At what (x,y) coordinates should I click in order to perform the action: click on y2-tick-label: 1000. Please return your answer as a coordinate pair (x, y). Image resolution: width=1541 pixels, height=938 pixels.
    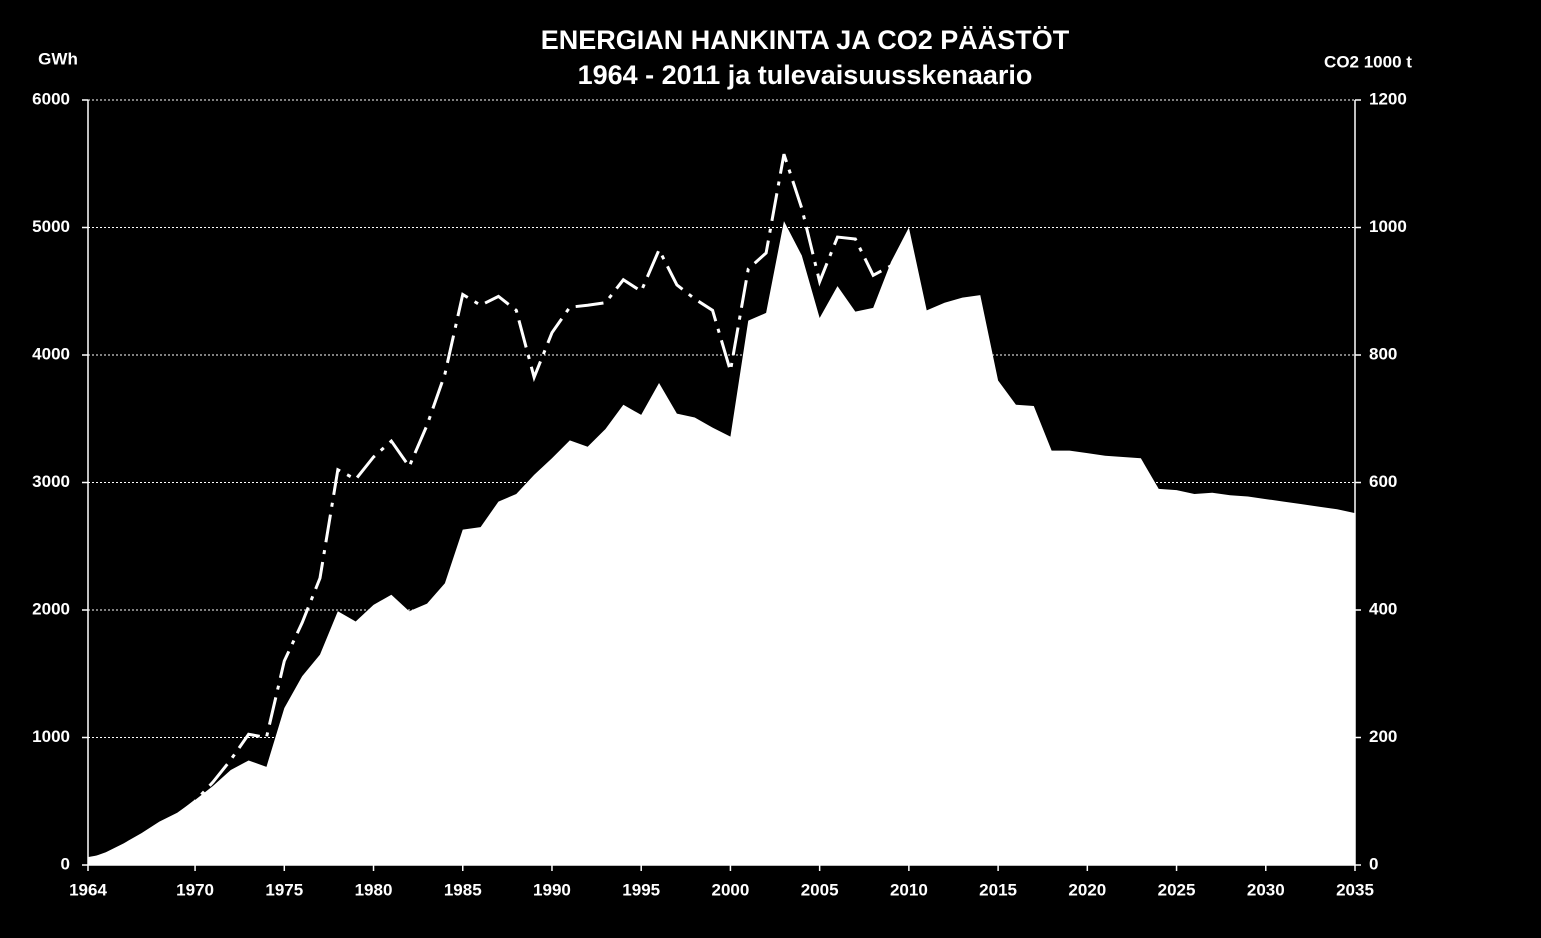
    Looking at the image, I should click on (1388, 226).